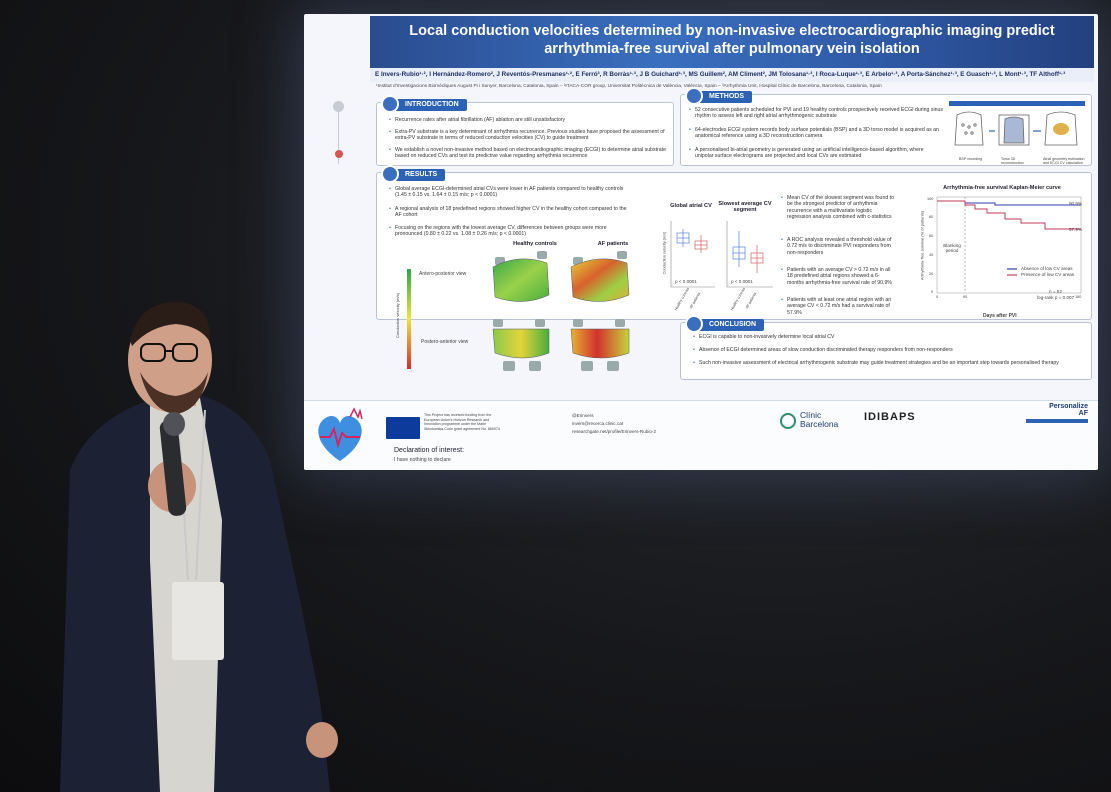 This screenshot has height=792, width=1111. I want to click on km-ytick-80: 80, so click(931, 217).